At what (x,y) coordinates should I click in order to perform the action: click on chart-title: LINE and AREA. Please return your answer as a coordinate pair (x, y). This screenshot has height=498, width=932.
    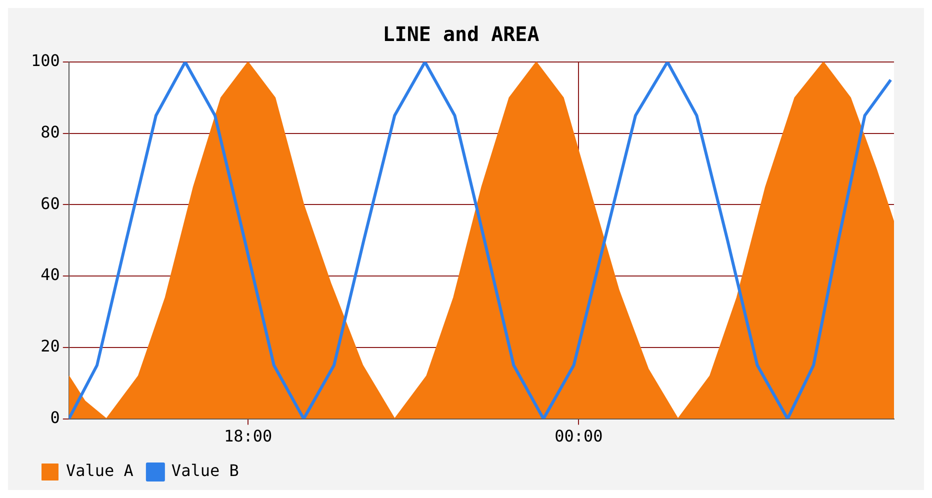
    Looking at the image, I should click on (461, 34).